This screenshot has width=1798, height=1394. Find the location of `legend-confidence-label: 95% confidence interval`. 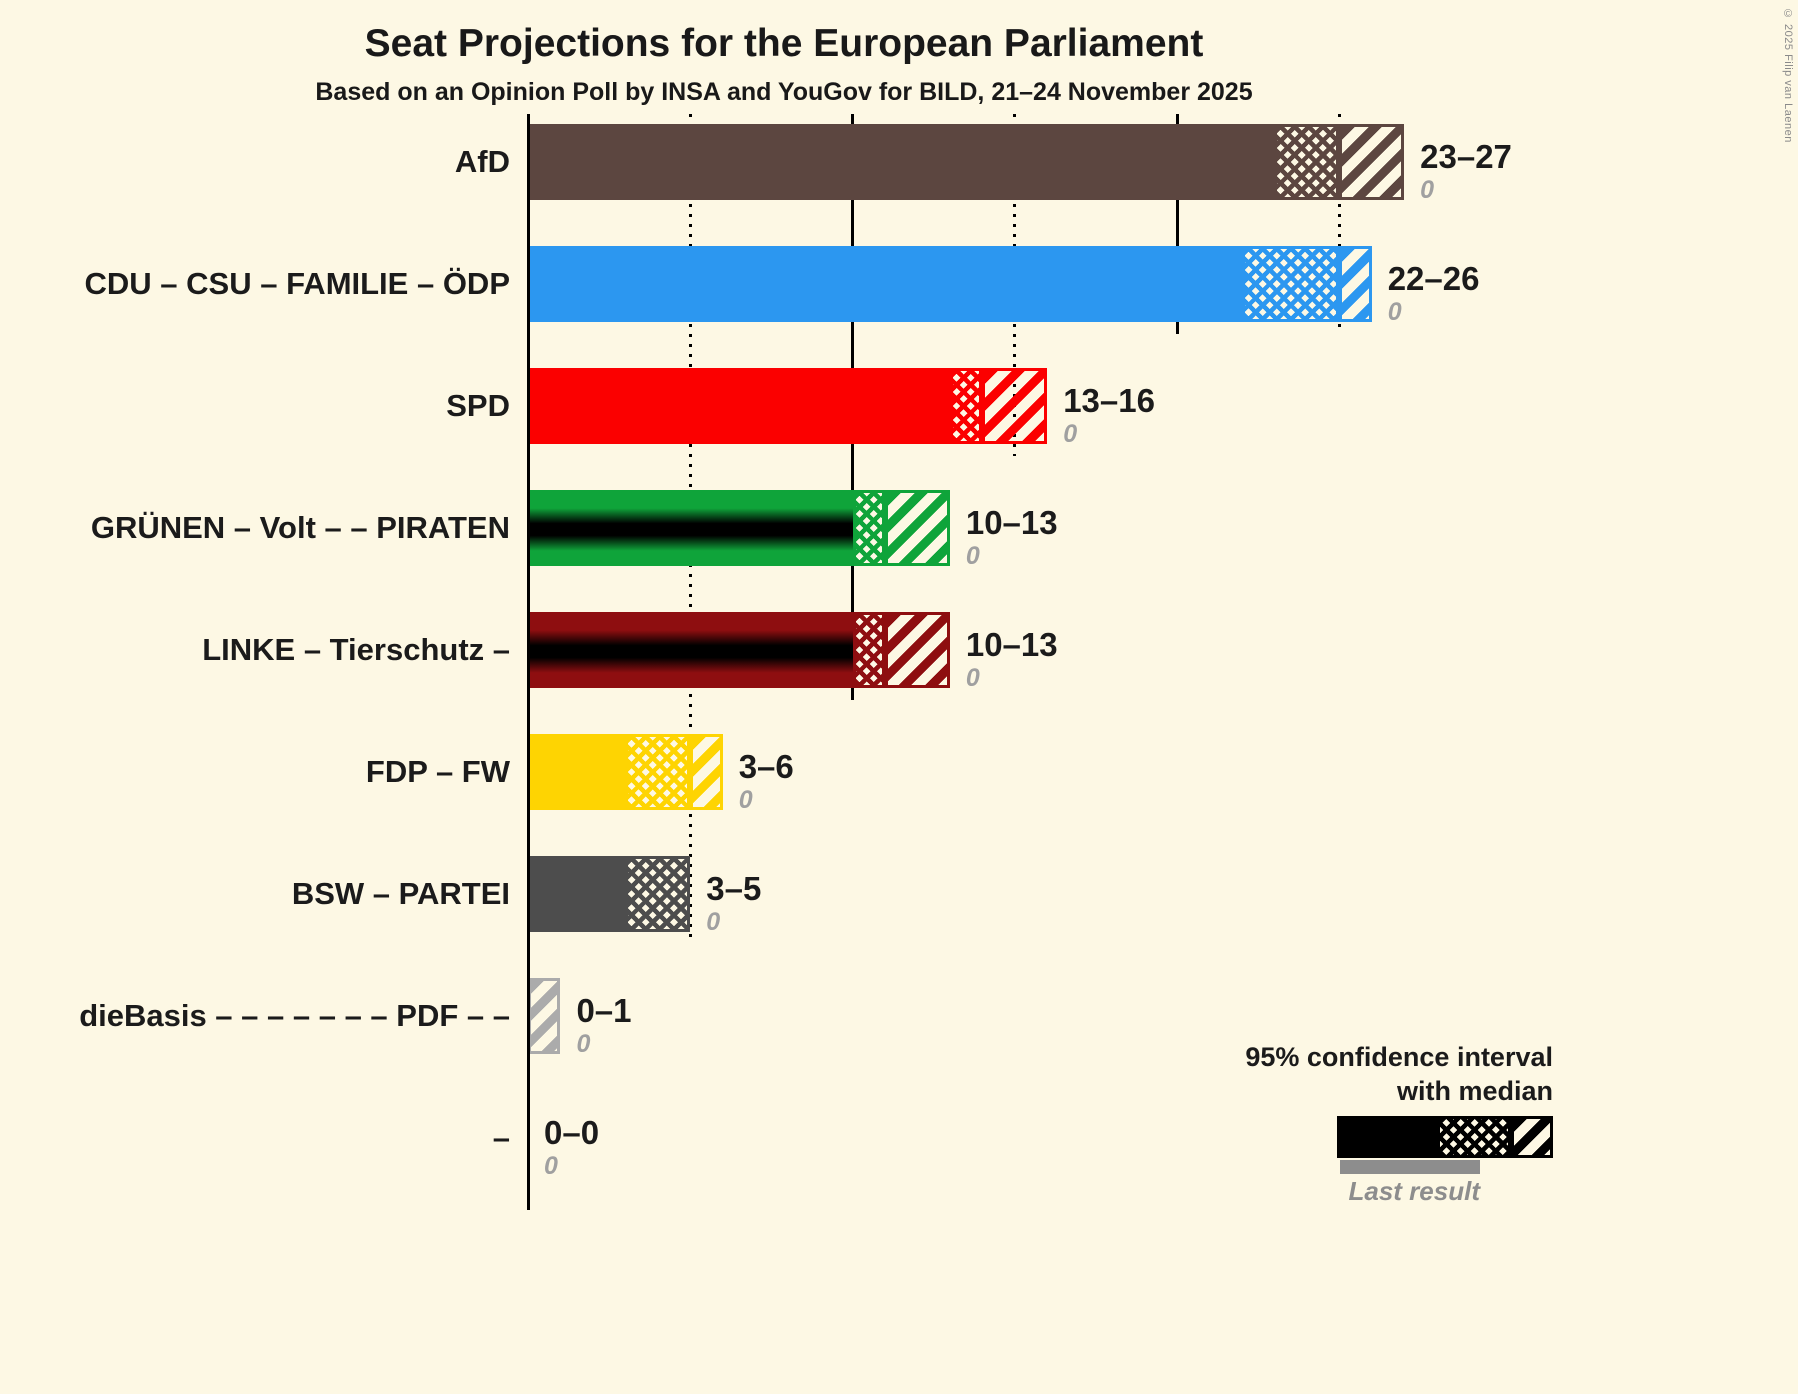

legend-confidence-label: 95% confidence interval is located at coordinates (1399, 1057).